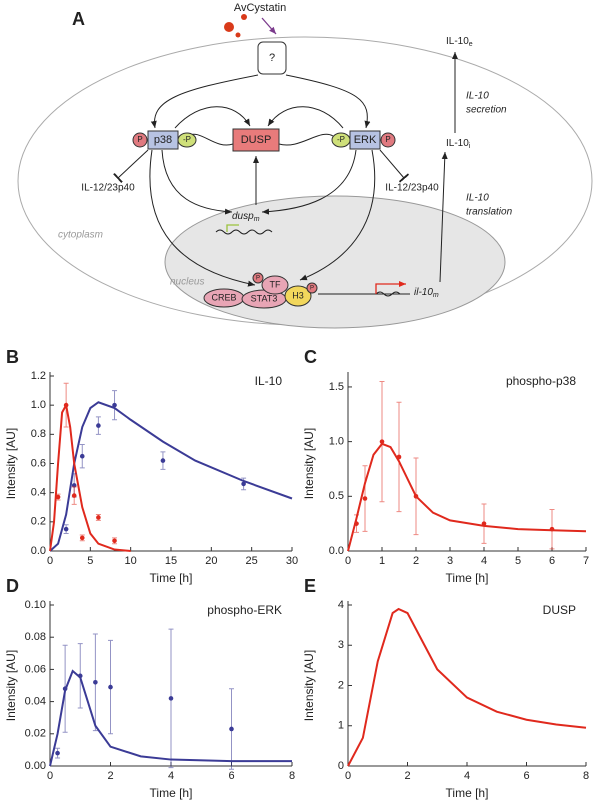 The image size is (602, 800). I want to click on x-tick-label: 15, so click(171, 561).